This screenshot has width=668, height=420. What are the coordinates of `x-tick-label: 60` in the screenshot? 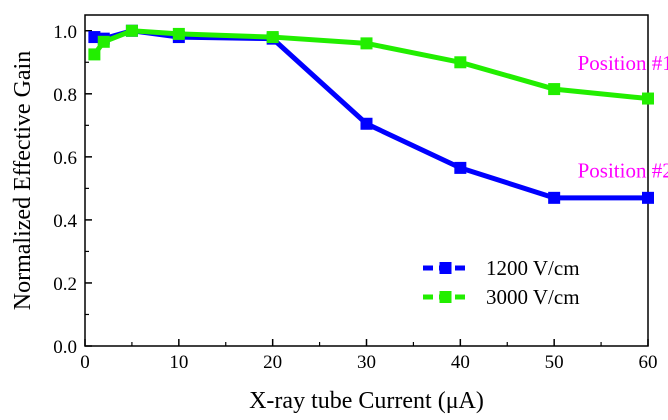 It's located at (648, 362).